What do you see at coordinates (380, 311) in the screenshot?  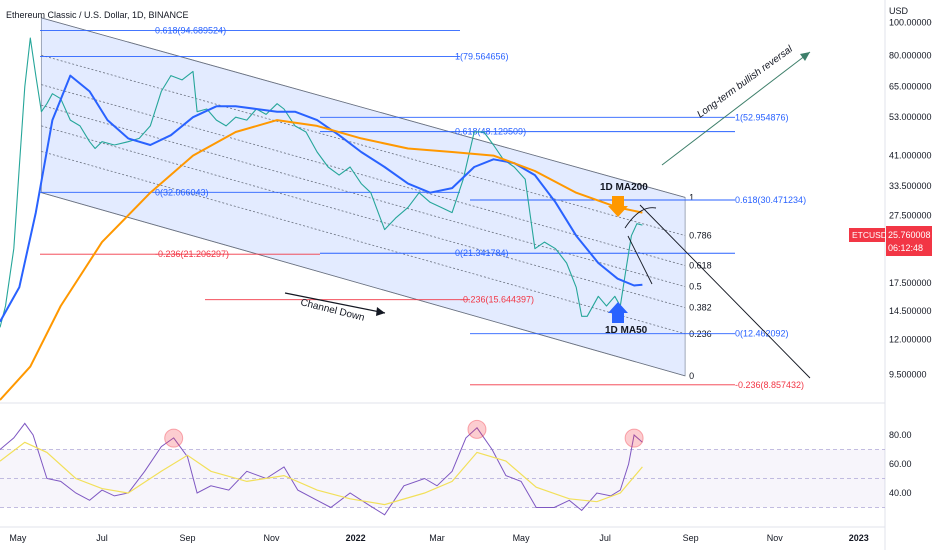 I see `channel-down-arrowhead` at bounding box center [380, 311].